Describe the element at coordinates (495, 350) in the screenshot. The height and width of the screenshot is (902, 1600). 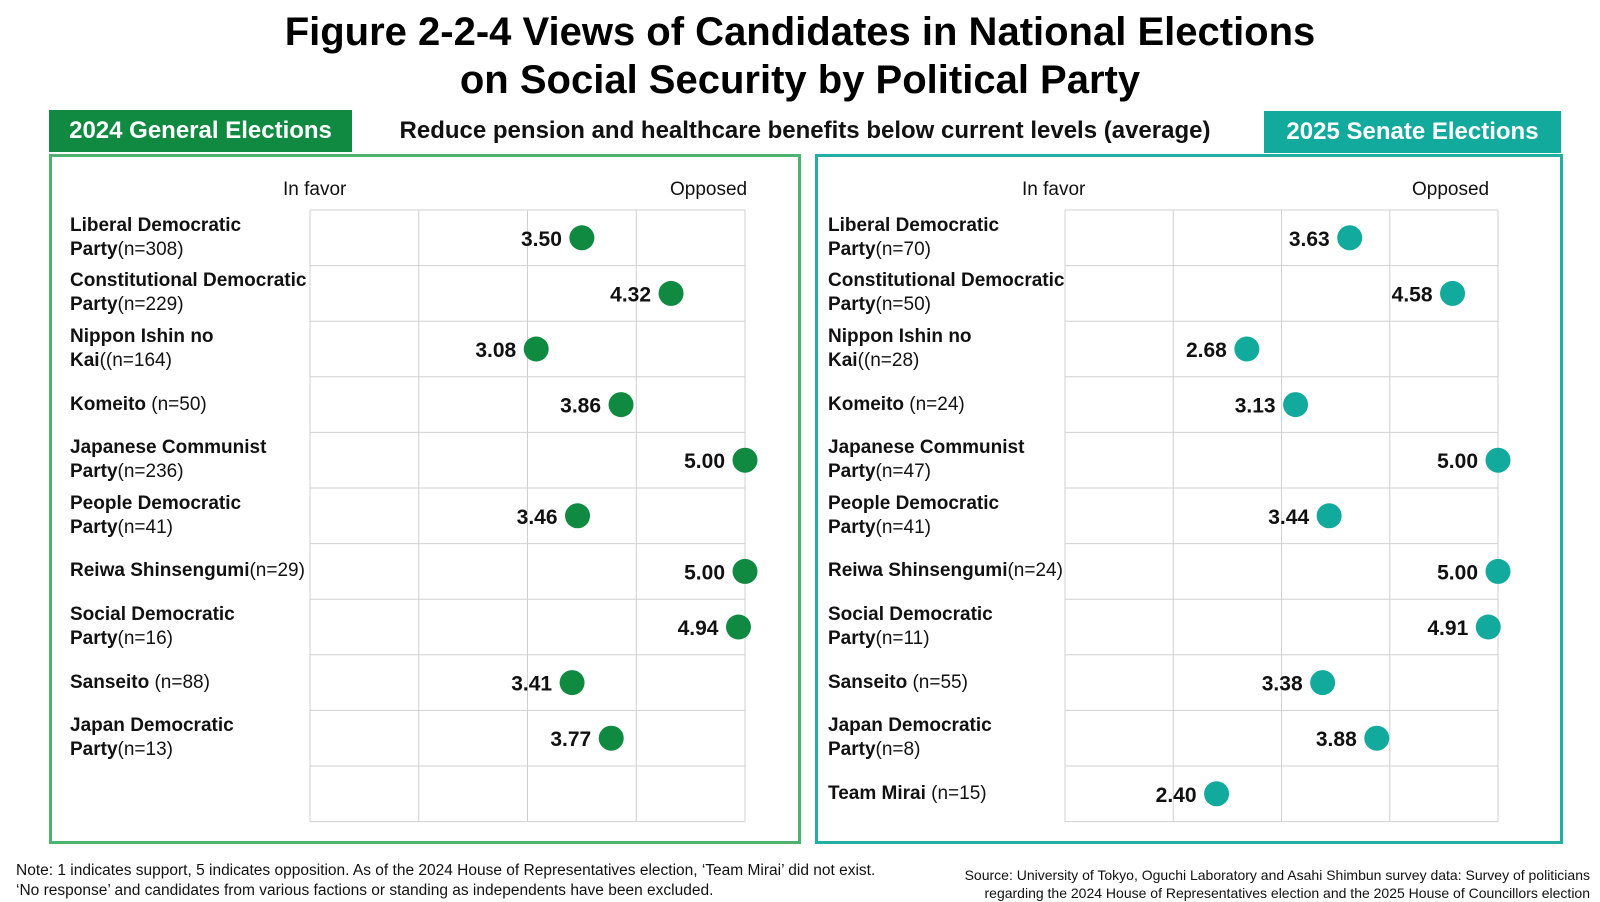
I see `data-label: 3.08` at that location.